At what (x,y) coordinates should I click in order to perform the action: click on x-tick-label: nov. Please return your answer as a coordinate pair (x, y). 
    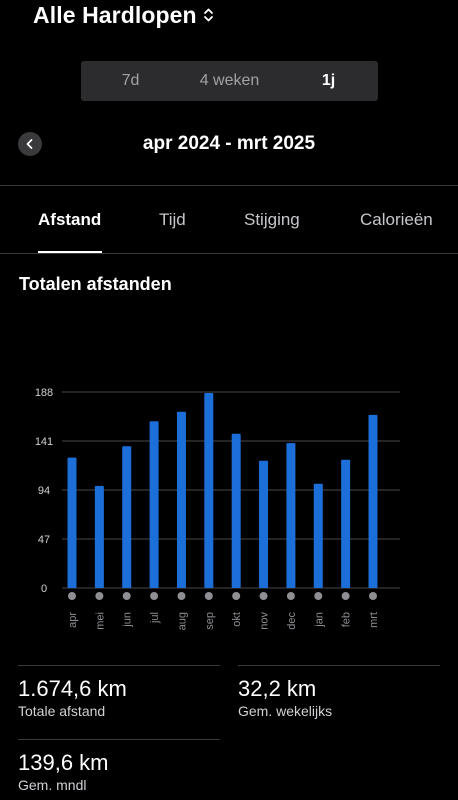
    Looking at the image, I should click on (265, 621).